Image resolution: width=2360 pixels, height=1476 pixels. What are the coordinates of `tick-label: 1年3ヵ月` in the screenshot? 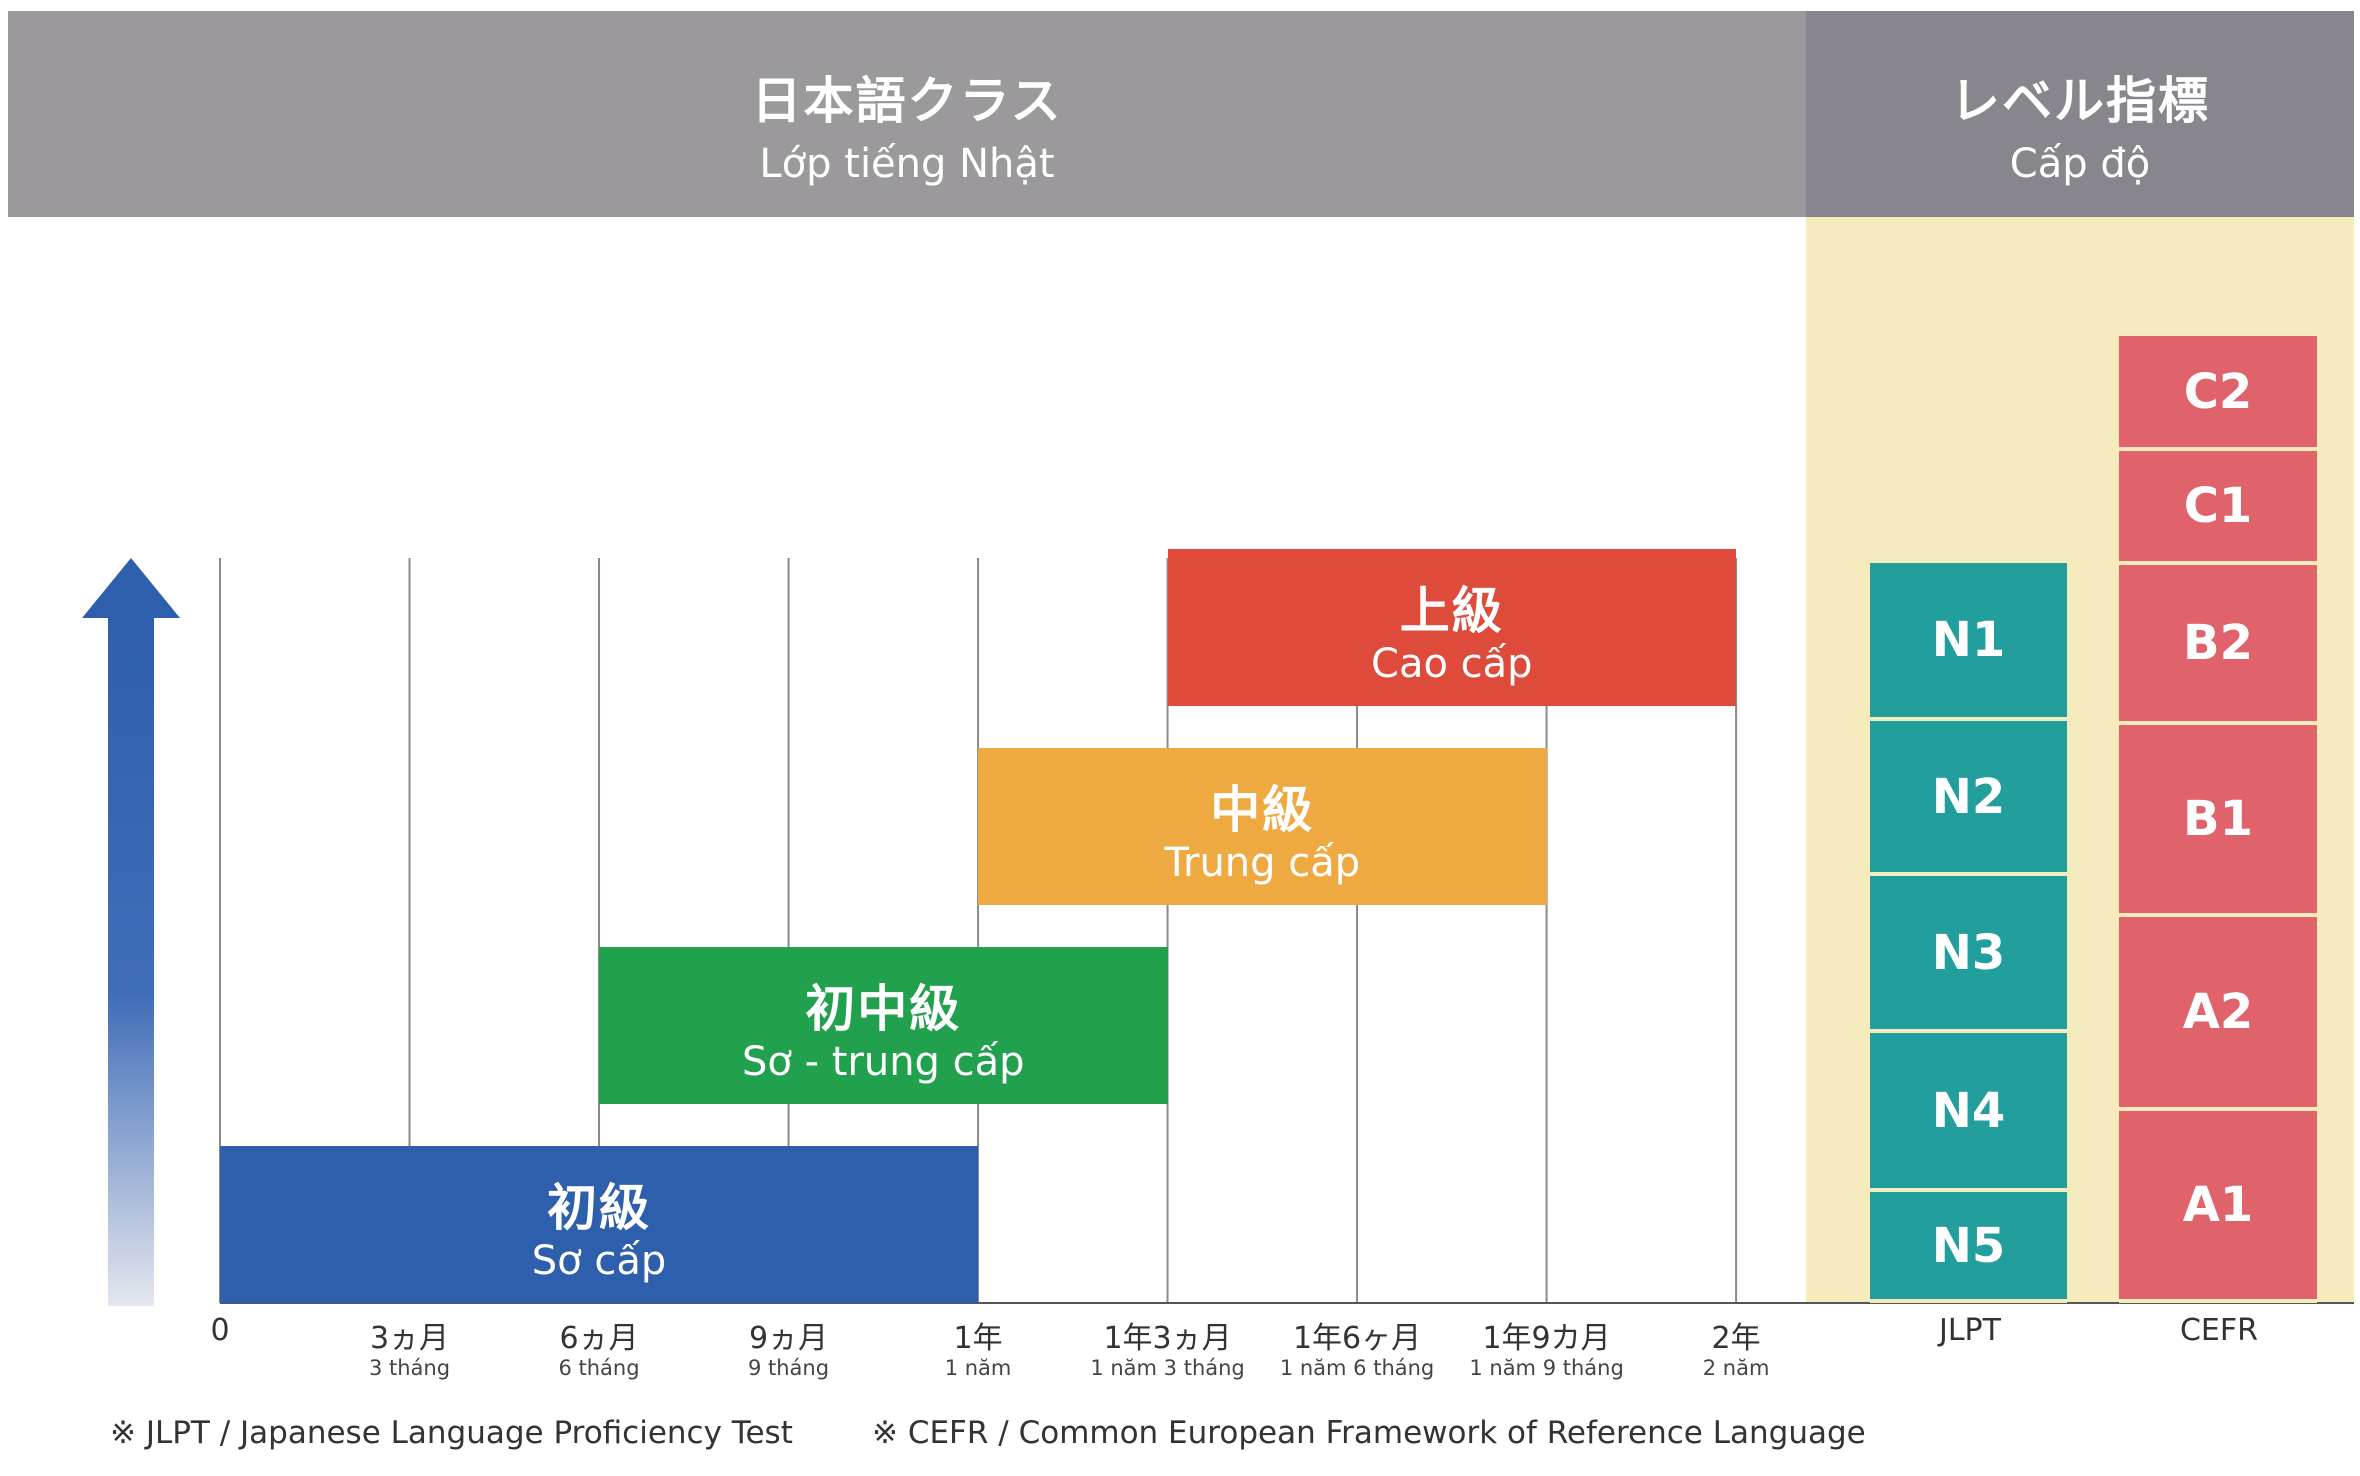 It's located at (1167, 1338).